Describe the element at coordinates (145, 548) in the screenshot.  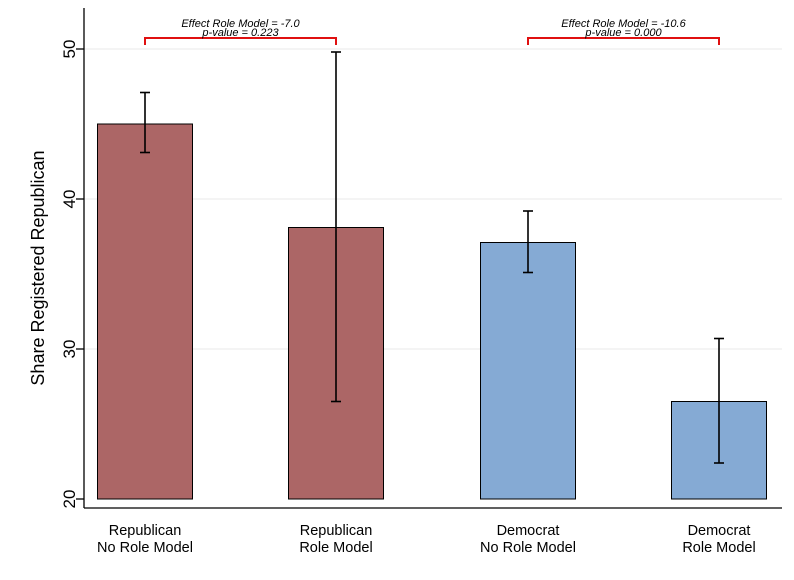
I see `x-tick-label-0-line2: No Role Model` at that location.